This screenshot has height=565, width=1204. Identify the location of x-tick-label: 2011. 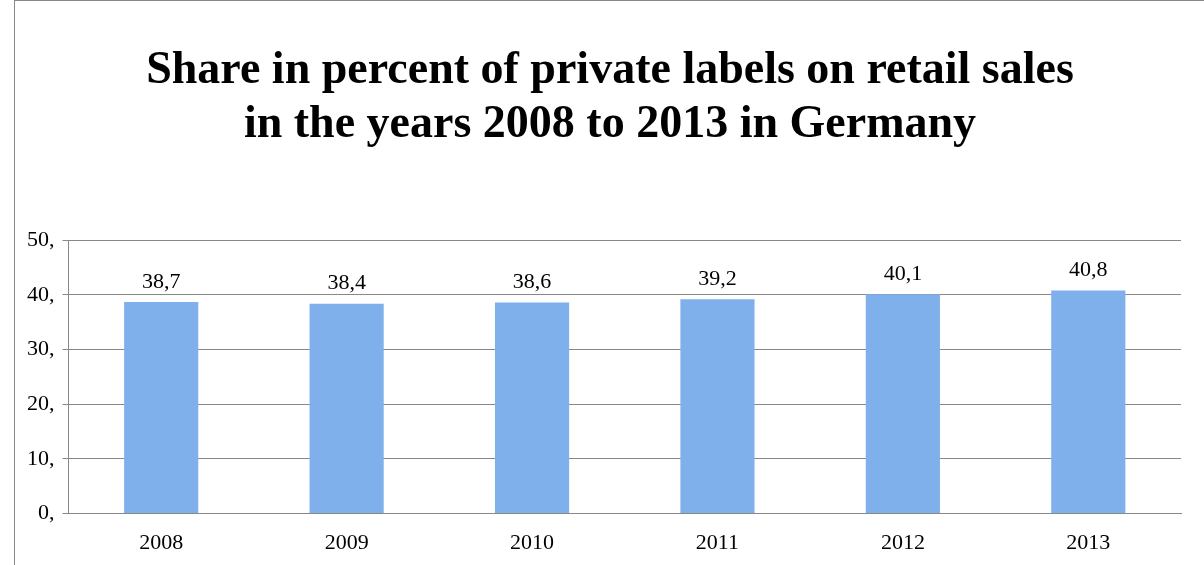
(717, 541).